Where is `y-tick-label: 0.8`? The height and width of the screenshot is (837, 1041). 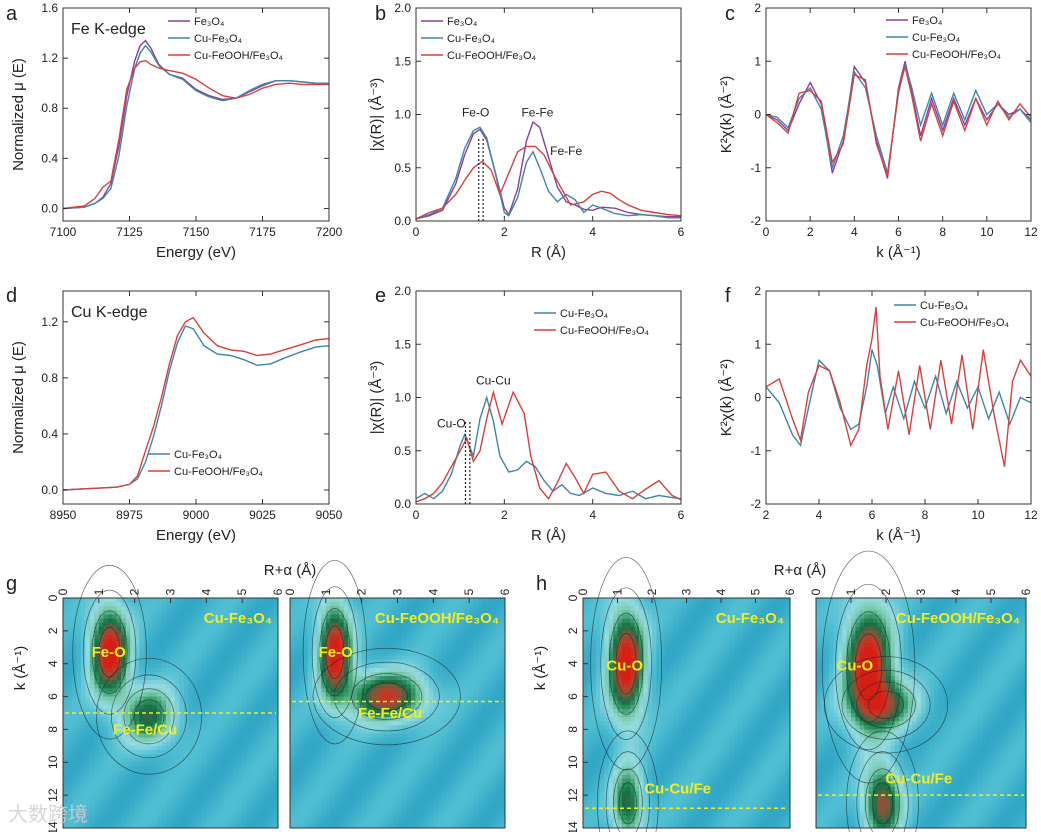 y-tick-label: 0.8 is located at coordinates (49, 378).